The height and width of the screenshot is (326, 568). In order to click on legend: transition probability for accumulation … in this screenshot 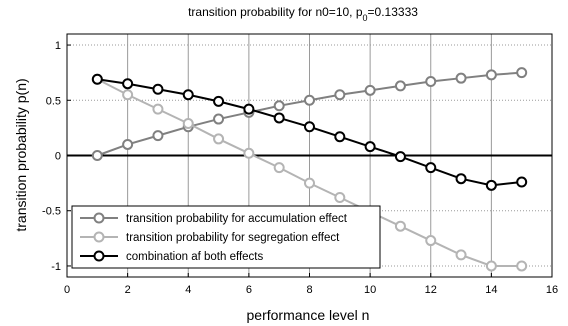, I will do `click(226, 237)`.